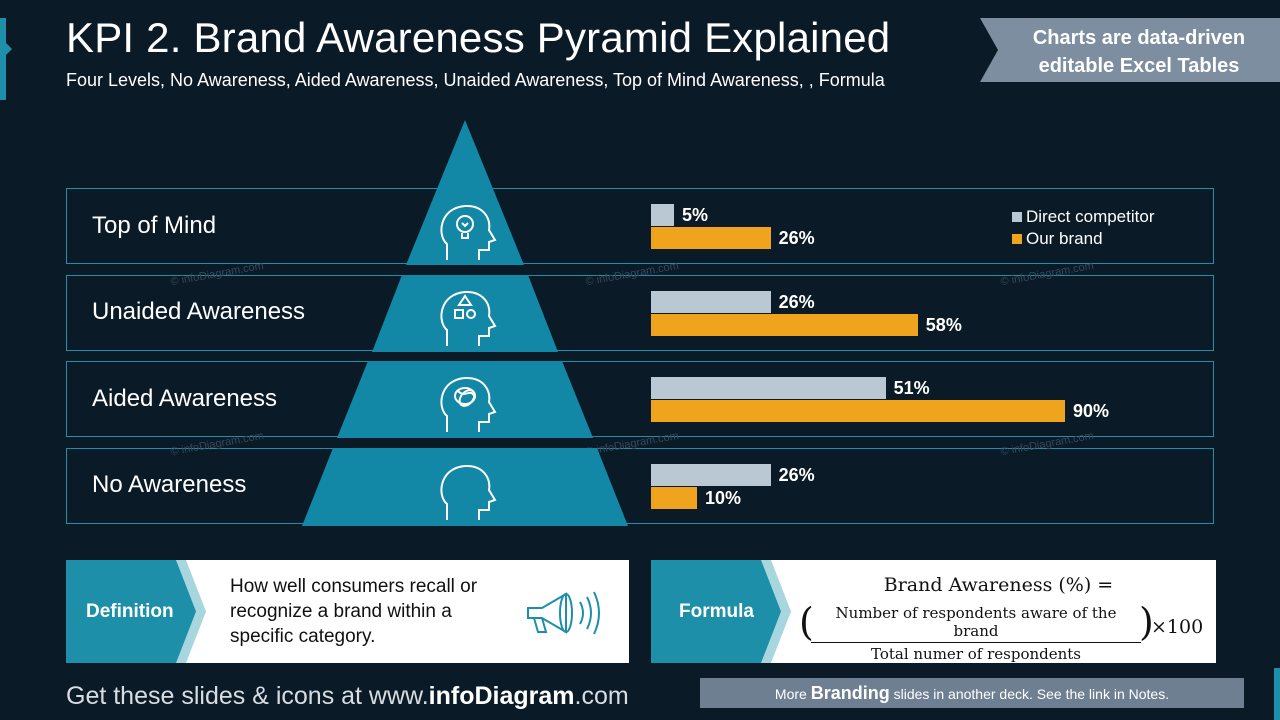 Image resolution: width=1280 pixels, height=720 pixels. I want to click on megaphone-icon, so click(563, 613).